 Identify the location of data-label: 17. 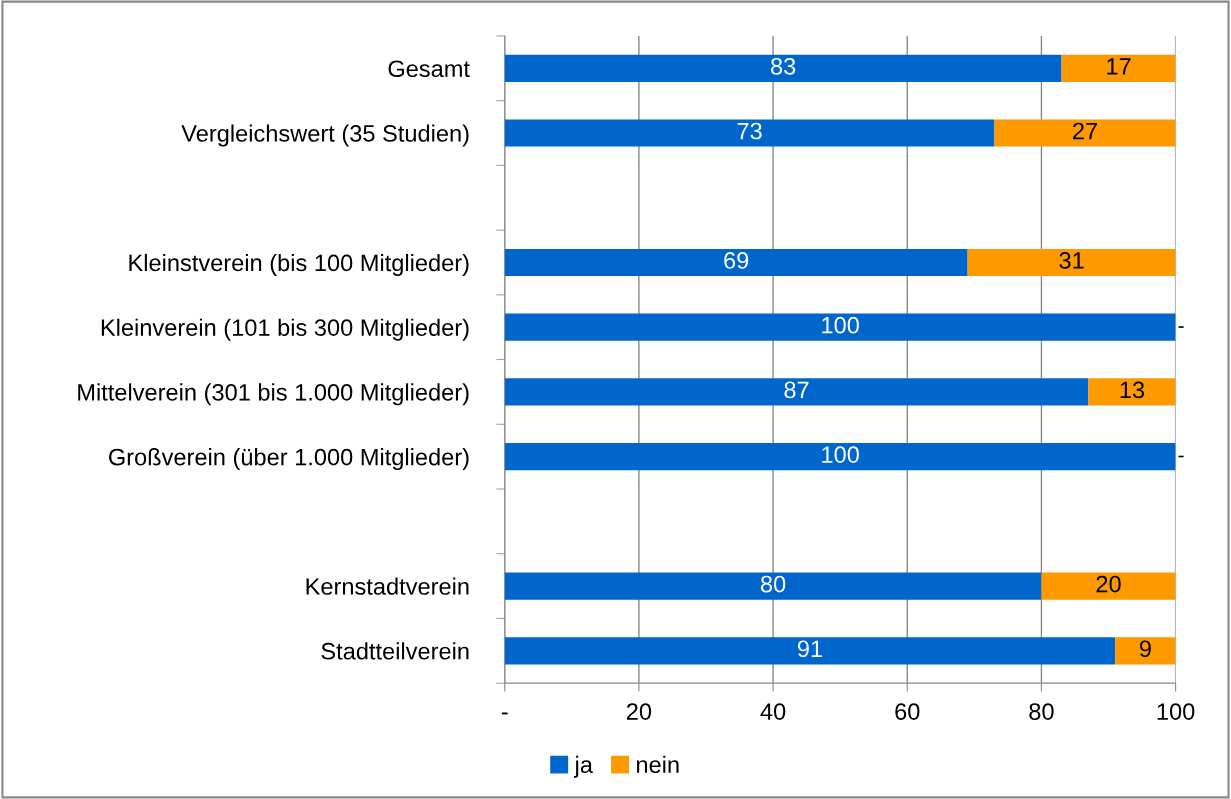
(1119, 66).